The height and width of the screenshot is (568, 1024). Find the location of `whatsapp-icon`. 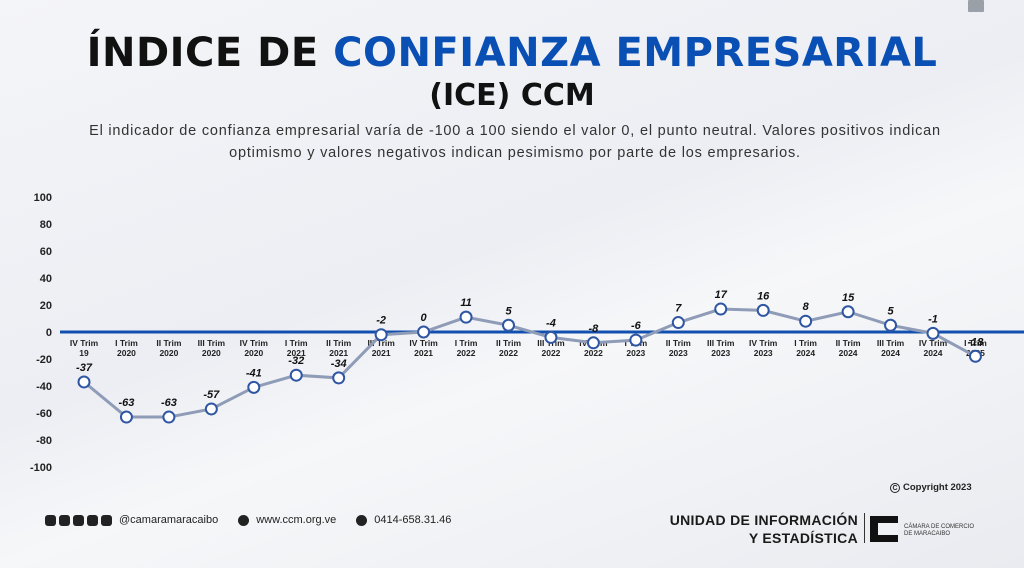

whatsapp-icon is located at coordinates (362, 520).